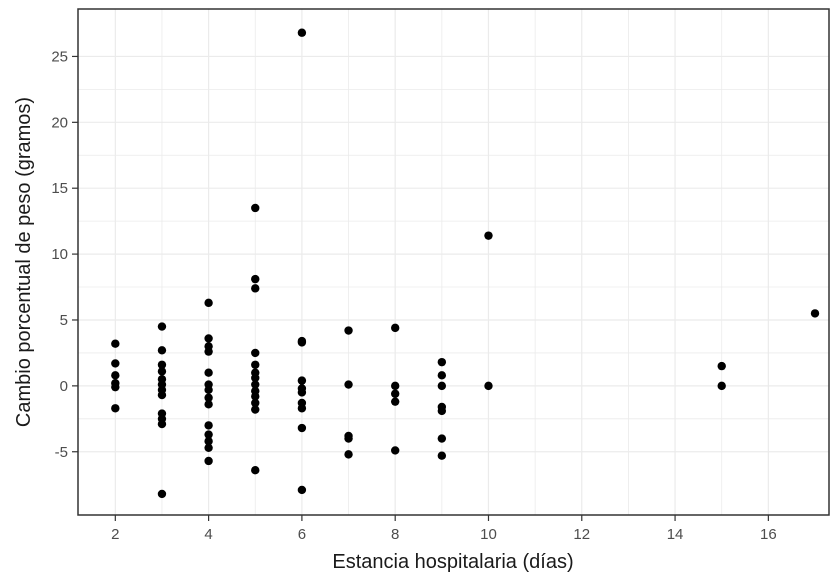  I want to click on y-axis: -5 0 5 10 15 20 25, so click(64, 254).